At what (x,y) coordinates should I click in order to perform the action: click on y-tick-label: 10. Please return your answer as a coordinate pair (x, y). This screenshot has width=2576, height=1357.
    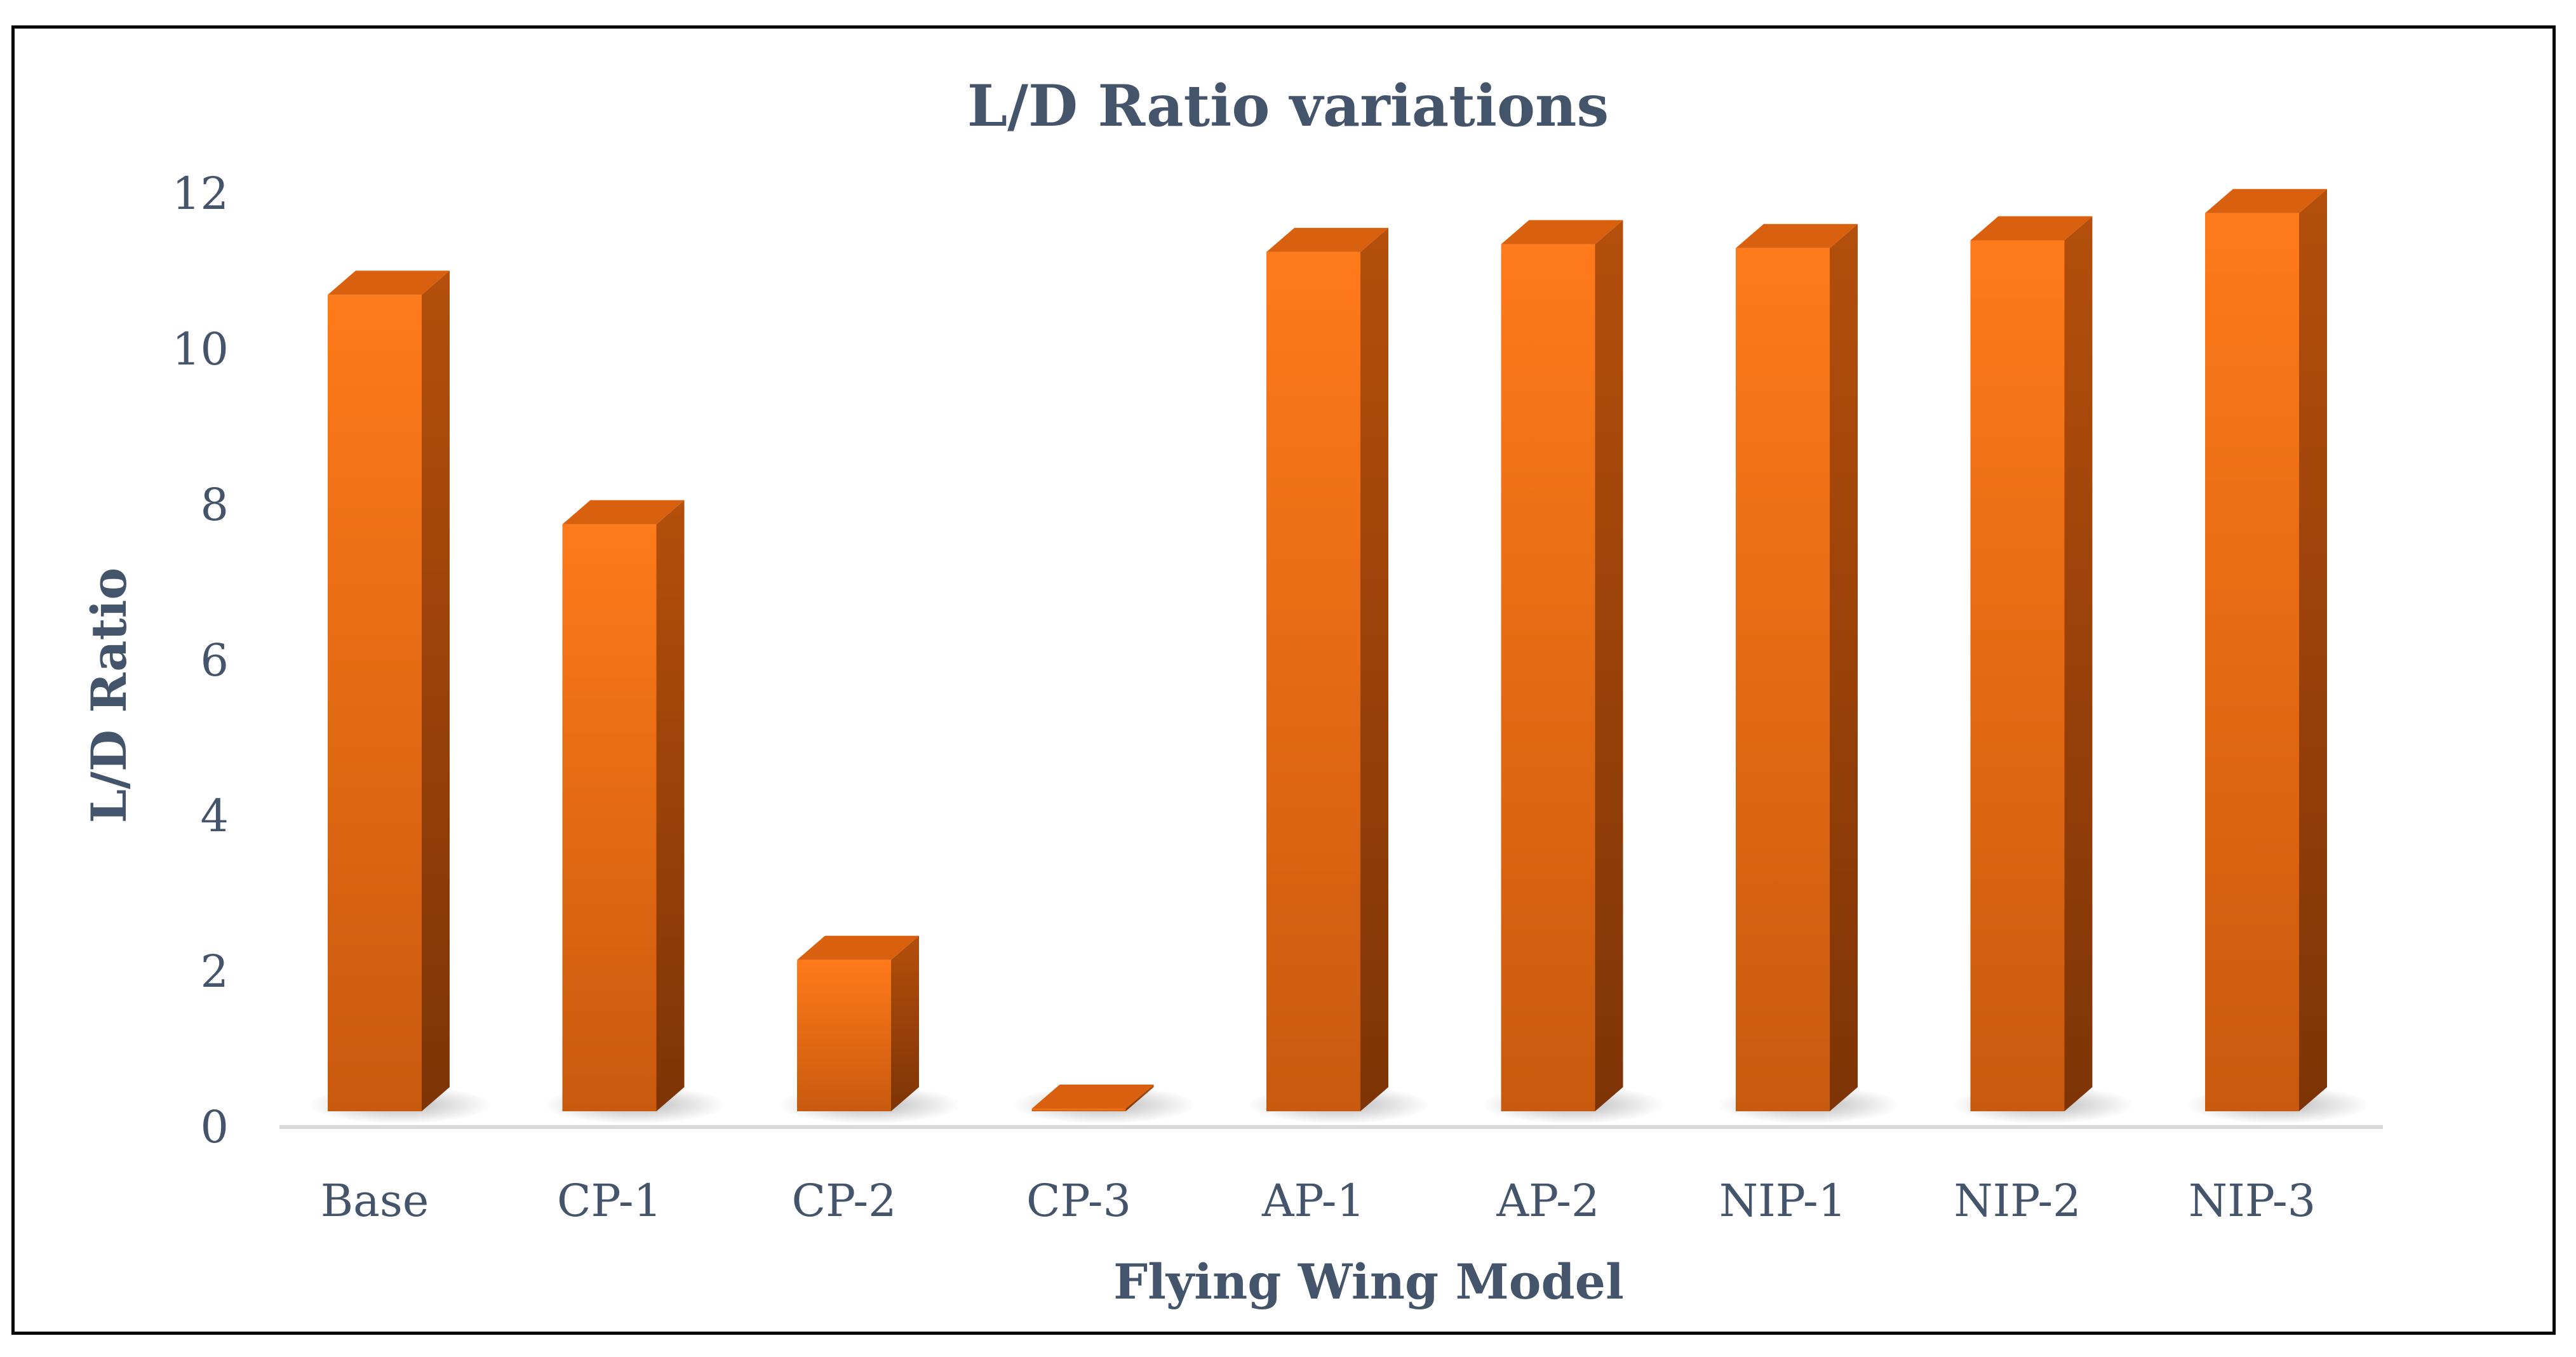
    Looking at the image, I should click on (200, 349).